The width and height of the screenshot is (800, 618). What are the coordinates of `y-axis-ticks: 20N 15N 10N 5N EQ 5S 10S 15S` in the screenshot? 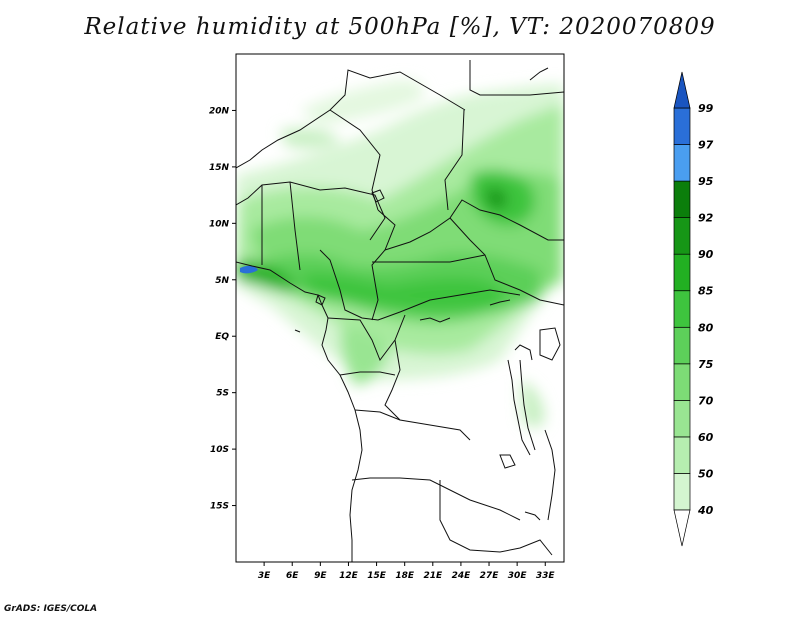 It's located at (222, 309).